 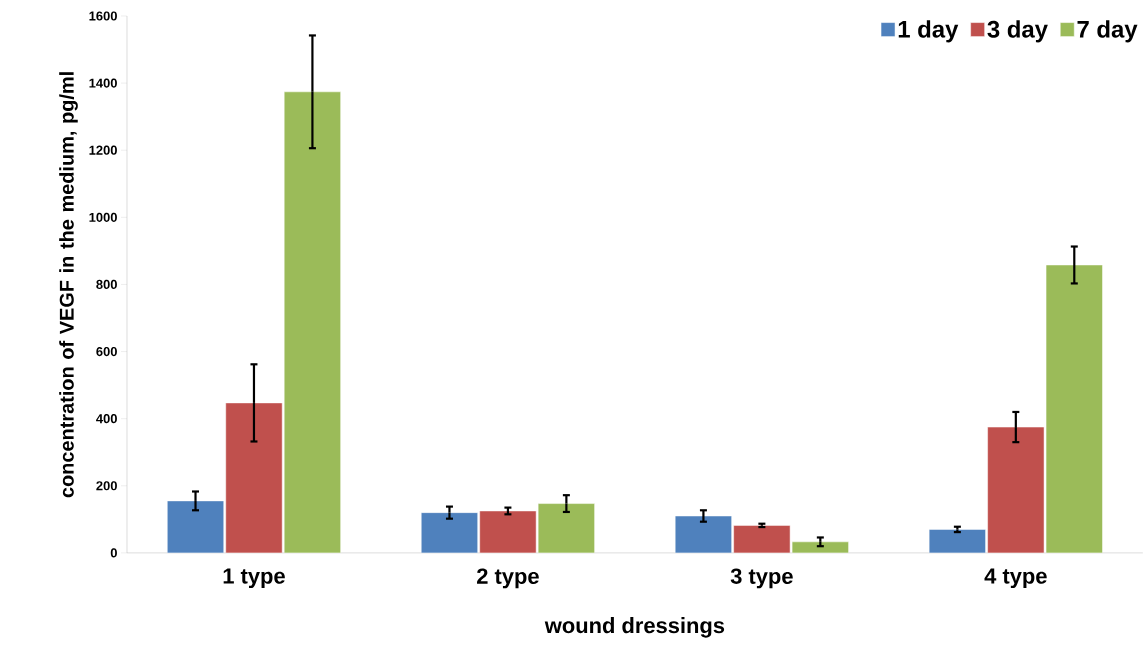 I want to click on x-tick-label: 2 type, so click(x=508, y=578).